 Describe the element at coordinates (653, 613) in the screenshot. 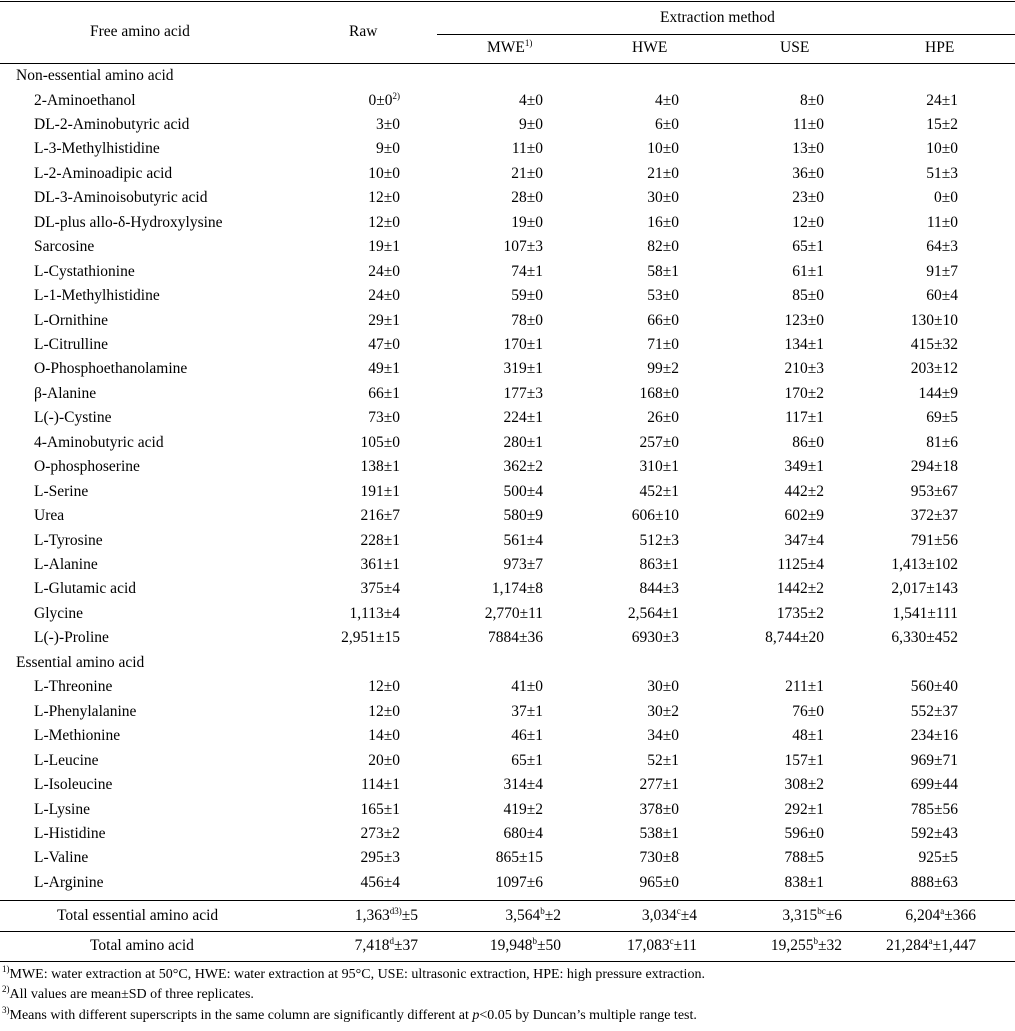

I see `hwe-value-text: 2,564±1` at that location.